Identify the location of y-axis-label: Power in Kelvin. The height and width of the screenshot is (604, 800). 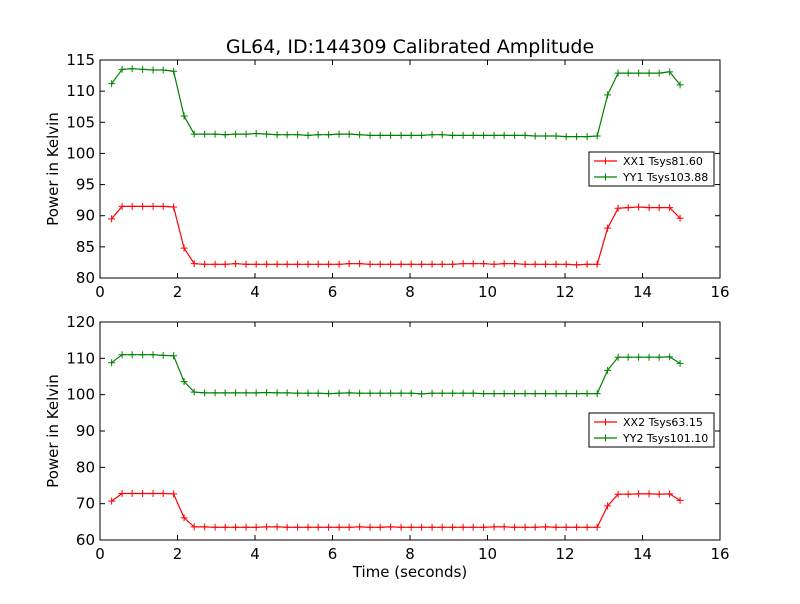
(53, 169).